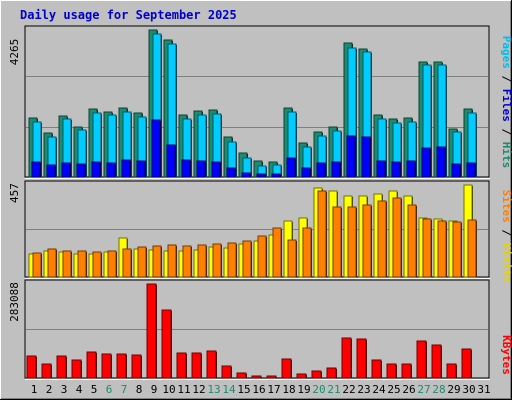  What do you see at coordinates (506, 155) in the screenshot?
I see `legend-hits: Hits` at bounding box center [506, 155].